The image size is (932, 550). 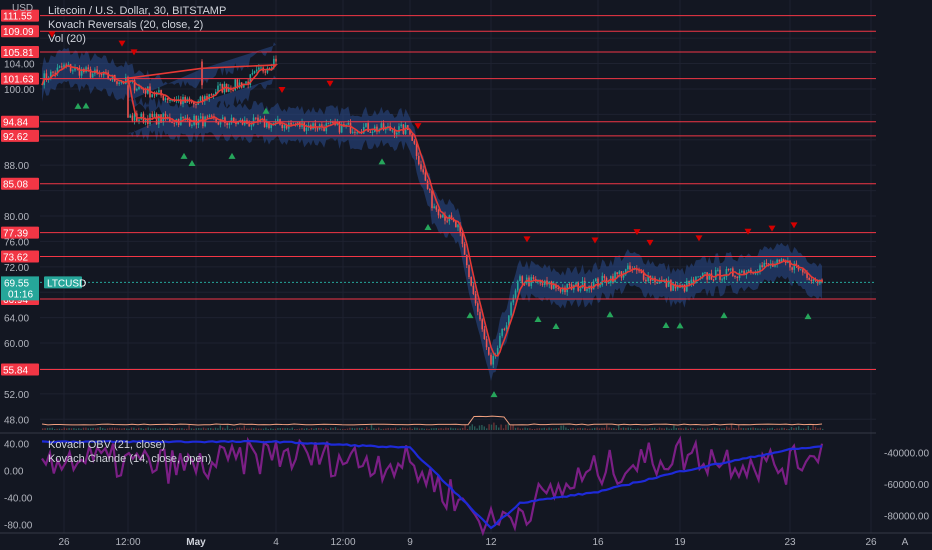 I want to click on level-label: 92.62, so click(x=15, y=137).